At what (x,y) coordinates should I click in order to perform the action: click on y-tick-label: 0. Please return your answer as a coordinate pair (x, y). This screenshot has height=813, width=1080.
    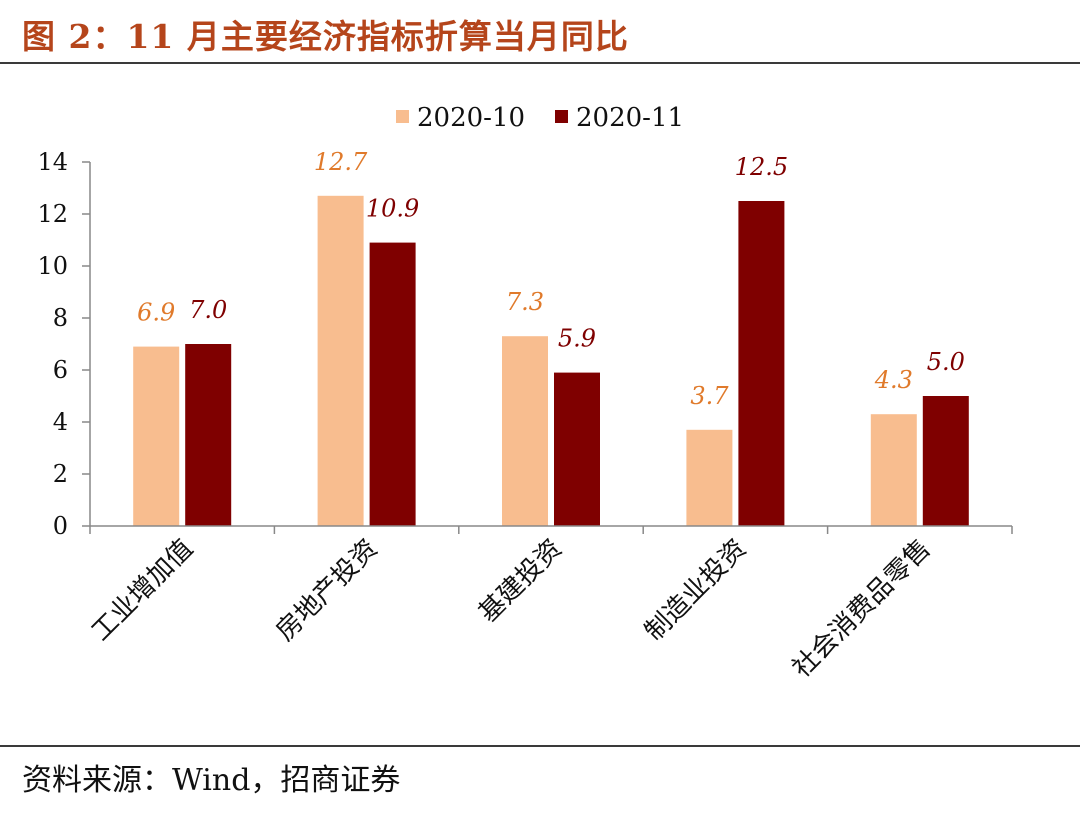
    Looking at the image, I should click on (60, 526).